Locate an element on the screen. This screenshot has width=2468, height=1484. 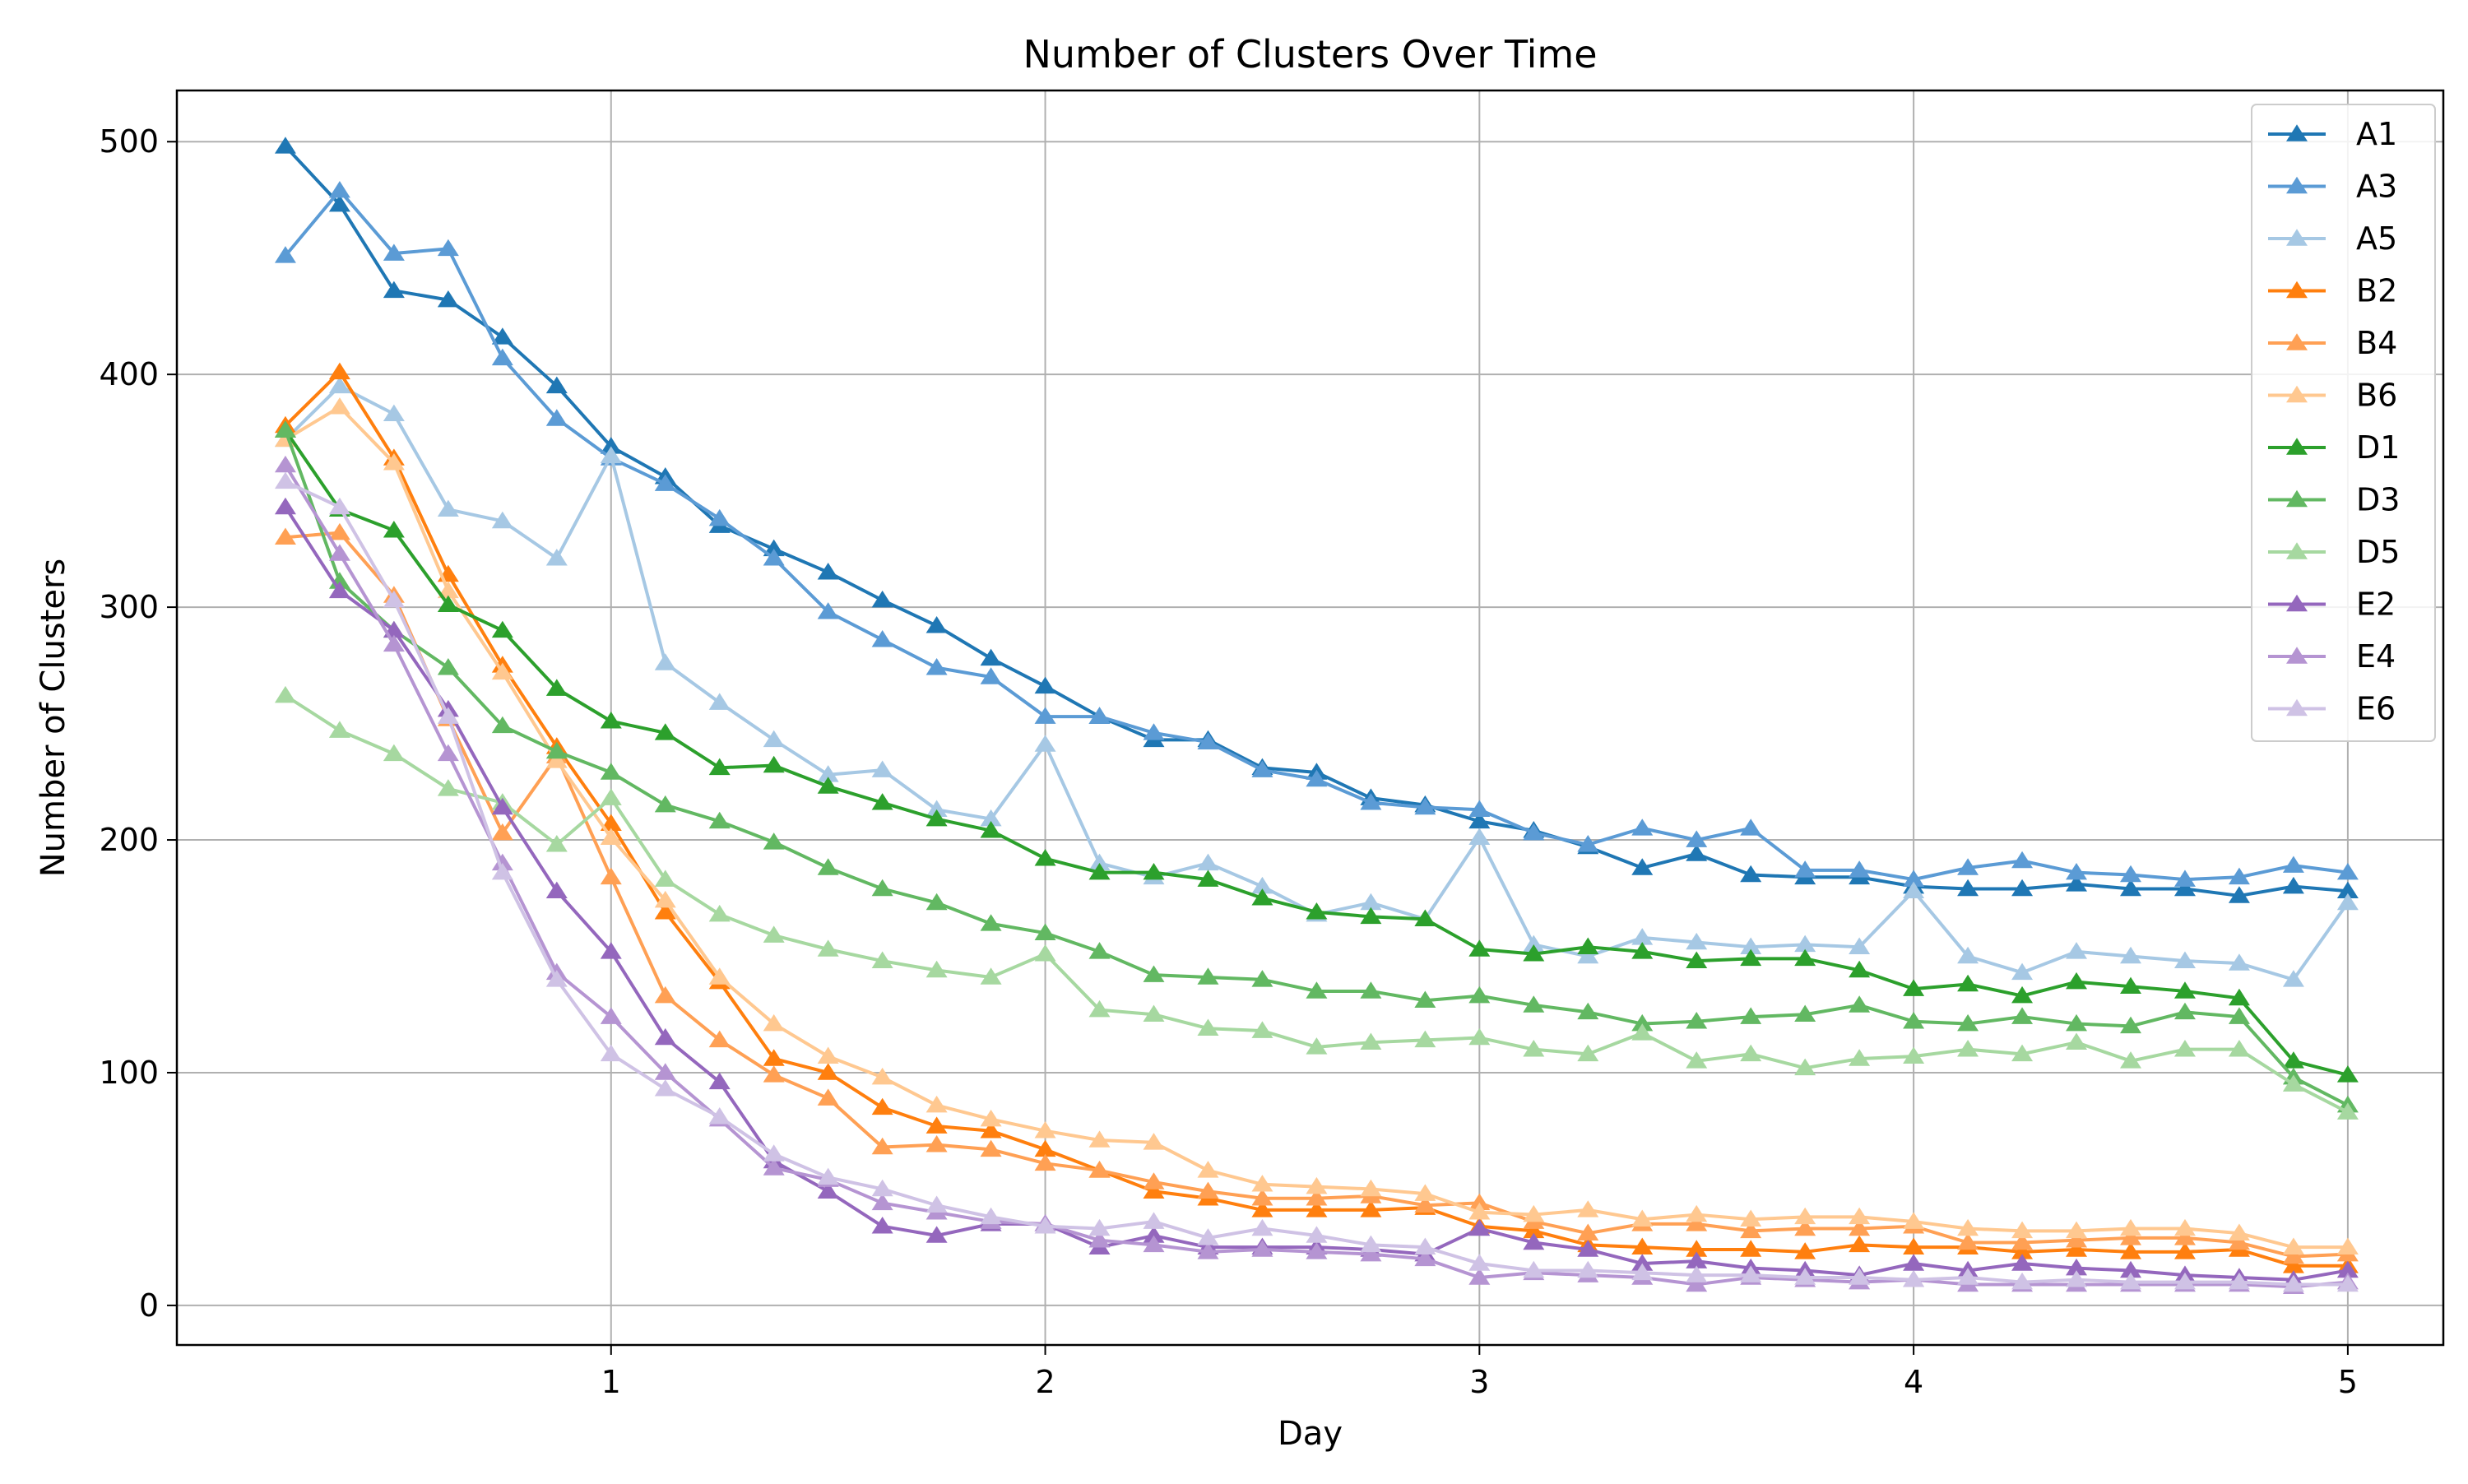
legend-label: A1 is located at coordinates (2376, 134).